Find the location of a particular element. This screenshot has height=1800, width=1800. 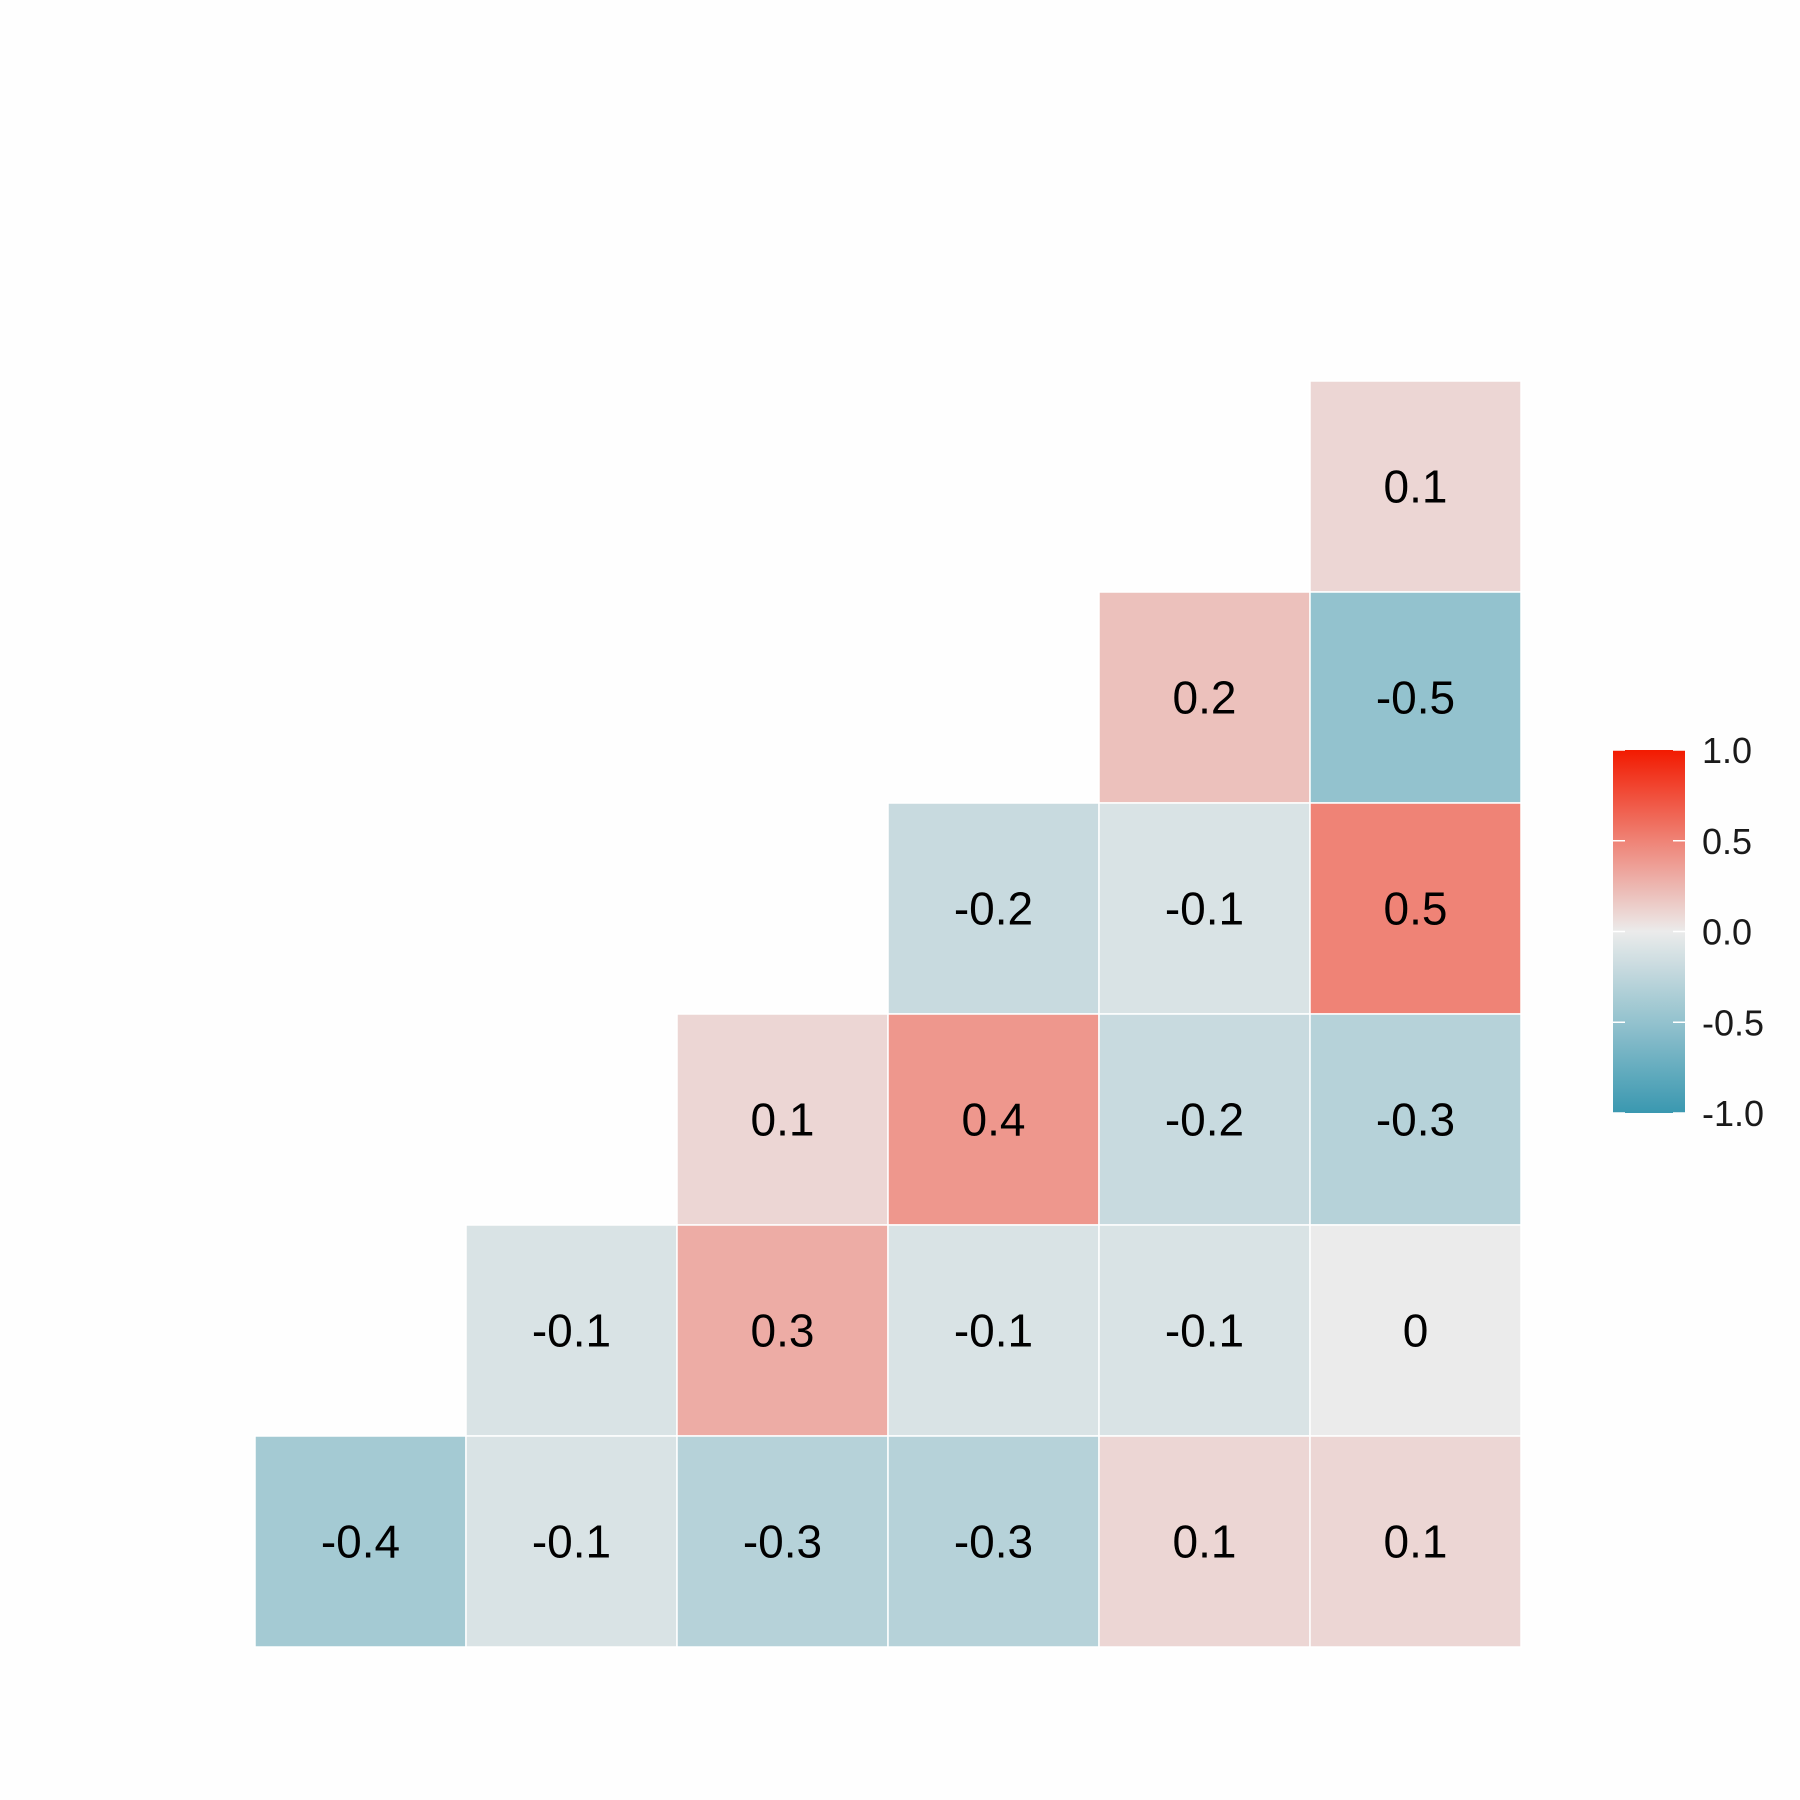

cell-value-label: 0.2 is located at coordinates (1205, 698).